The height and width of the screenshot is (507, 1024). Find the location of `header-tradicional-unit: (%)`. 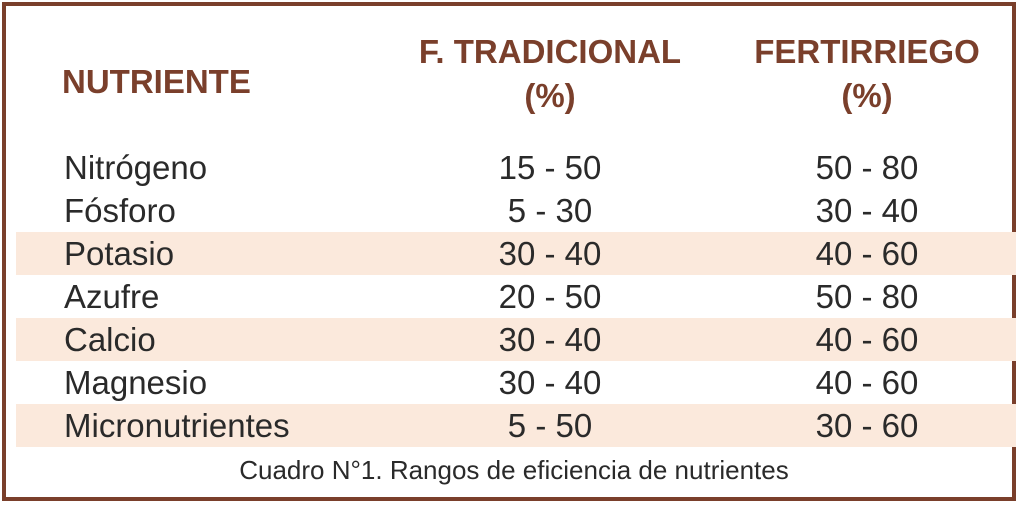

header-tradicional-unit: (%) is located at coordinates (550, 95).